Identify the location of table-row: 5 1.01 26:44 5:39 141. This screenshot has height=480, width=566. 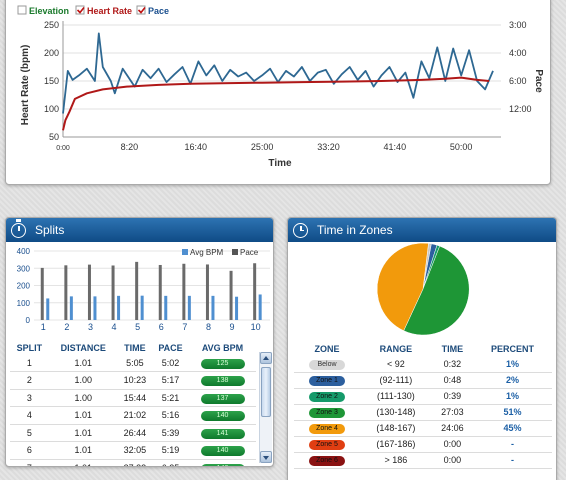
(133, 433).